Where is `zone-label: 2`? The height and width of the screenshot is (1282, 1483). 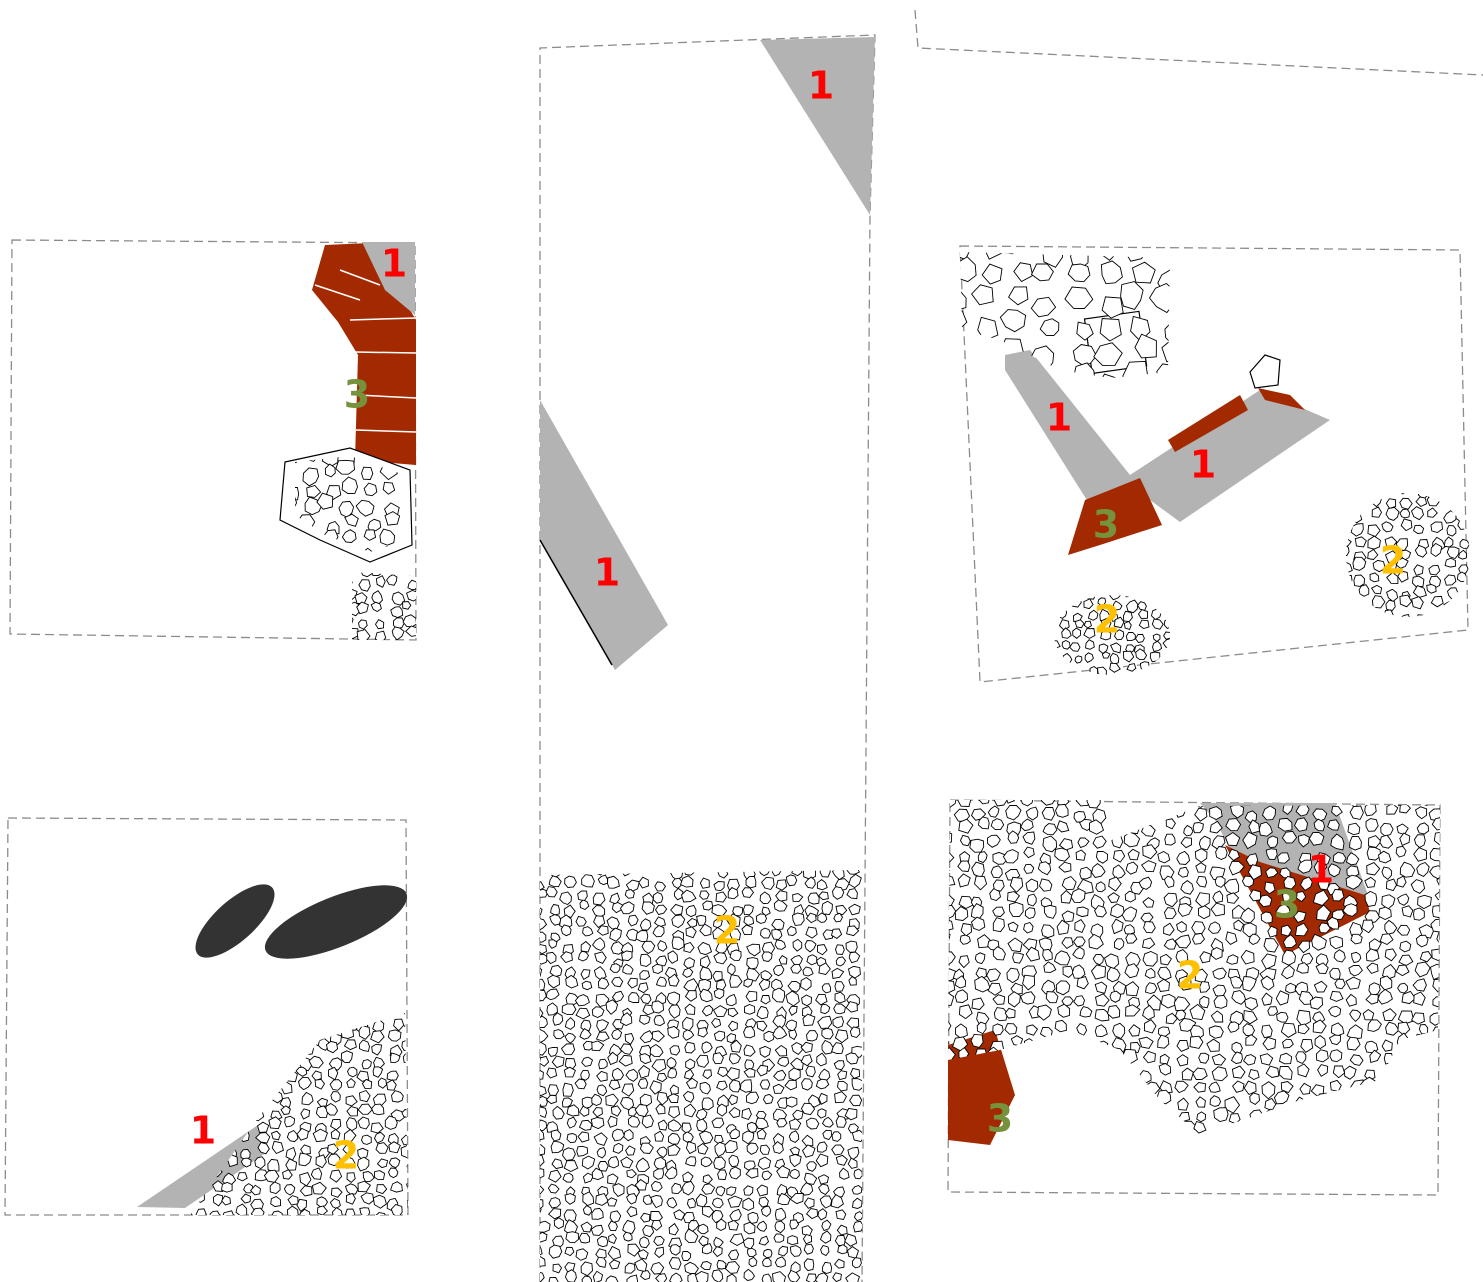 zone-label: 2 is located at coordinates (1190, 976).